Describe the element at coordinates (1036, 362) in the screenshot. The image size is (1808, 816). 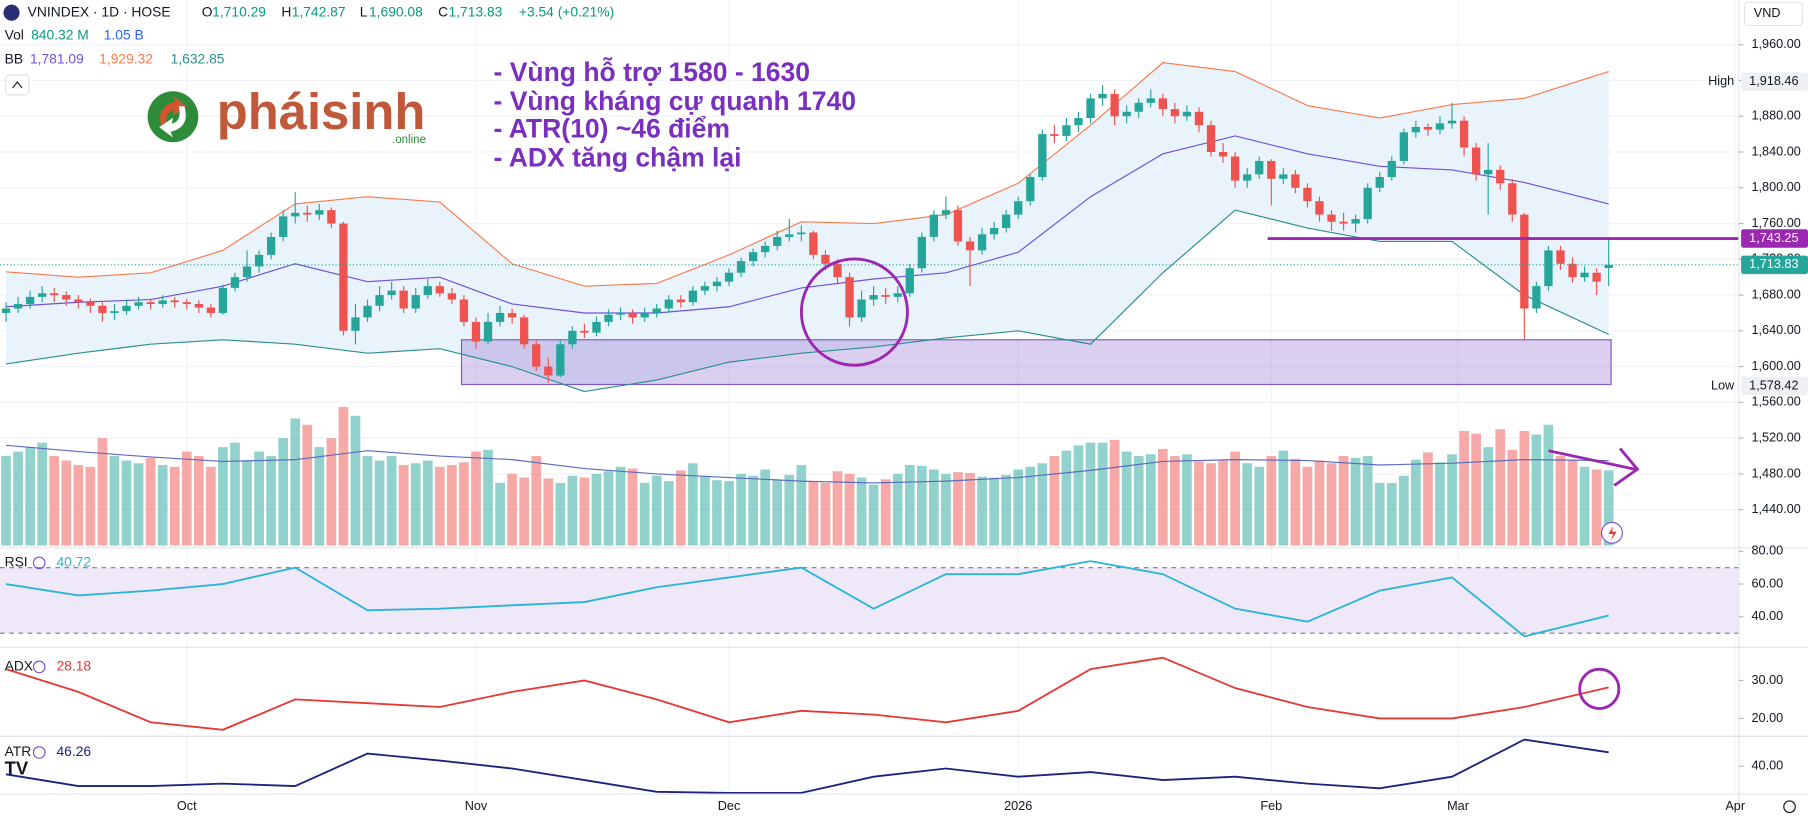
I see `support-zone` at that location.